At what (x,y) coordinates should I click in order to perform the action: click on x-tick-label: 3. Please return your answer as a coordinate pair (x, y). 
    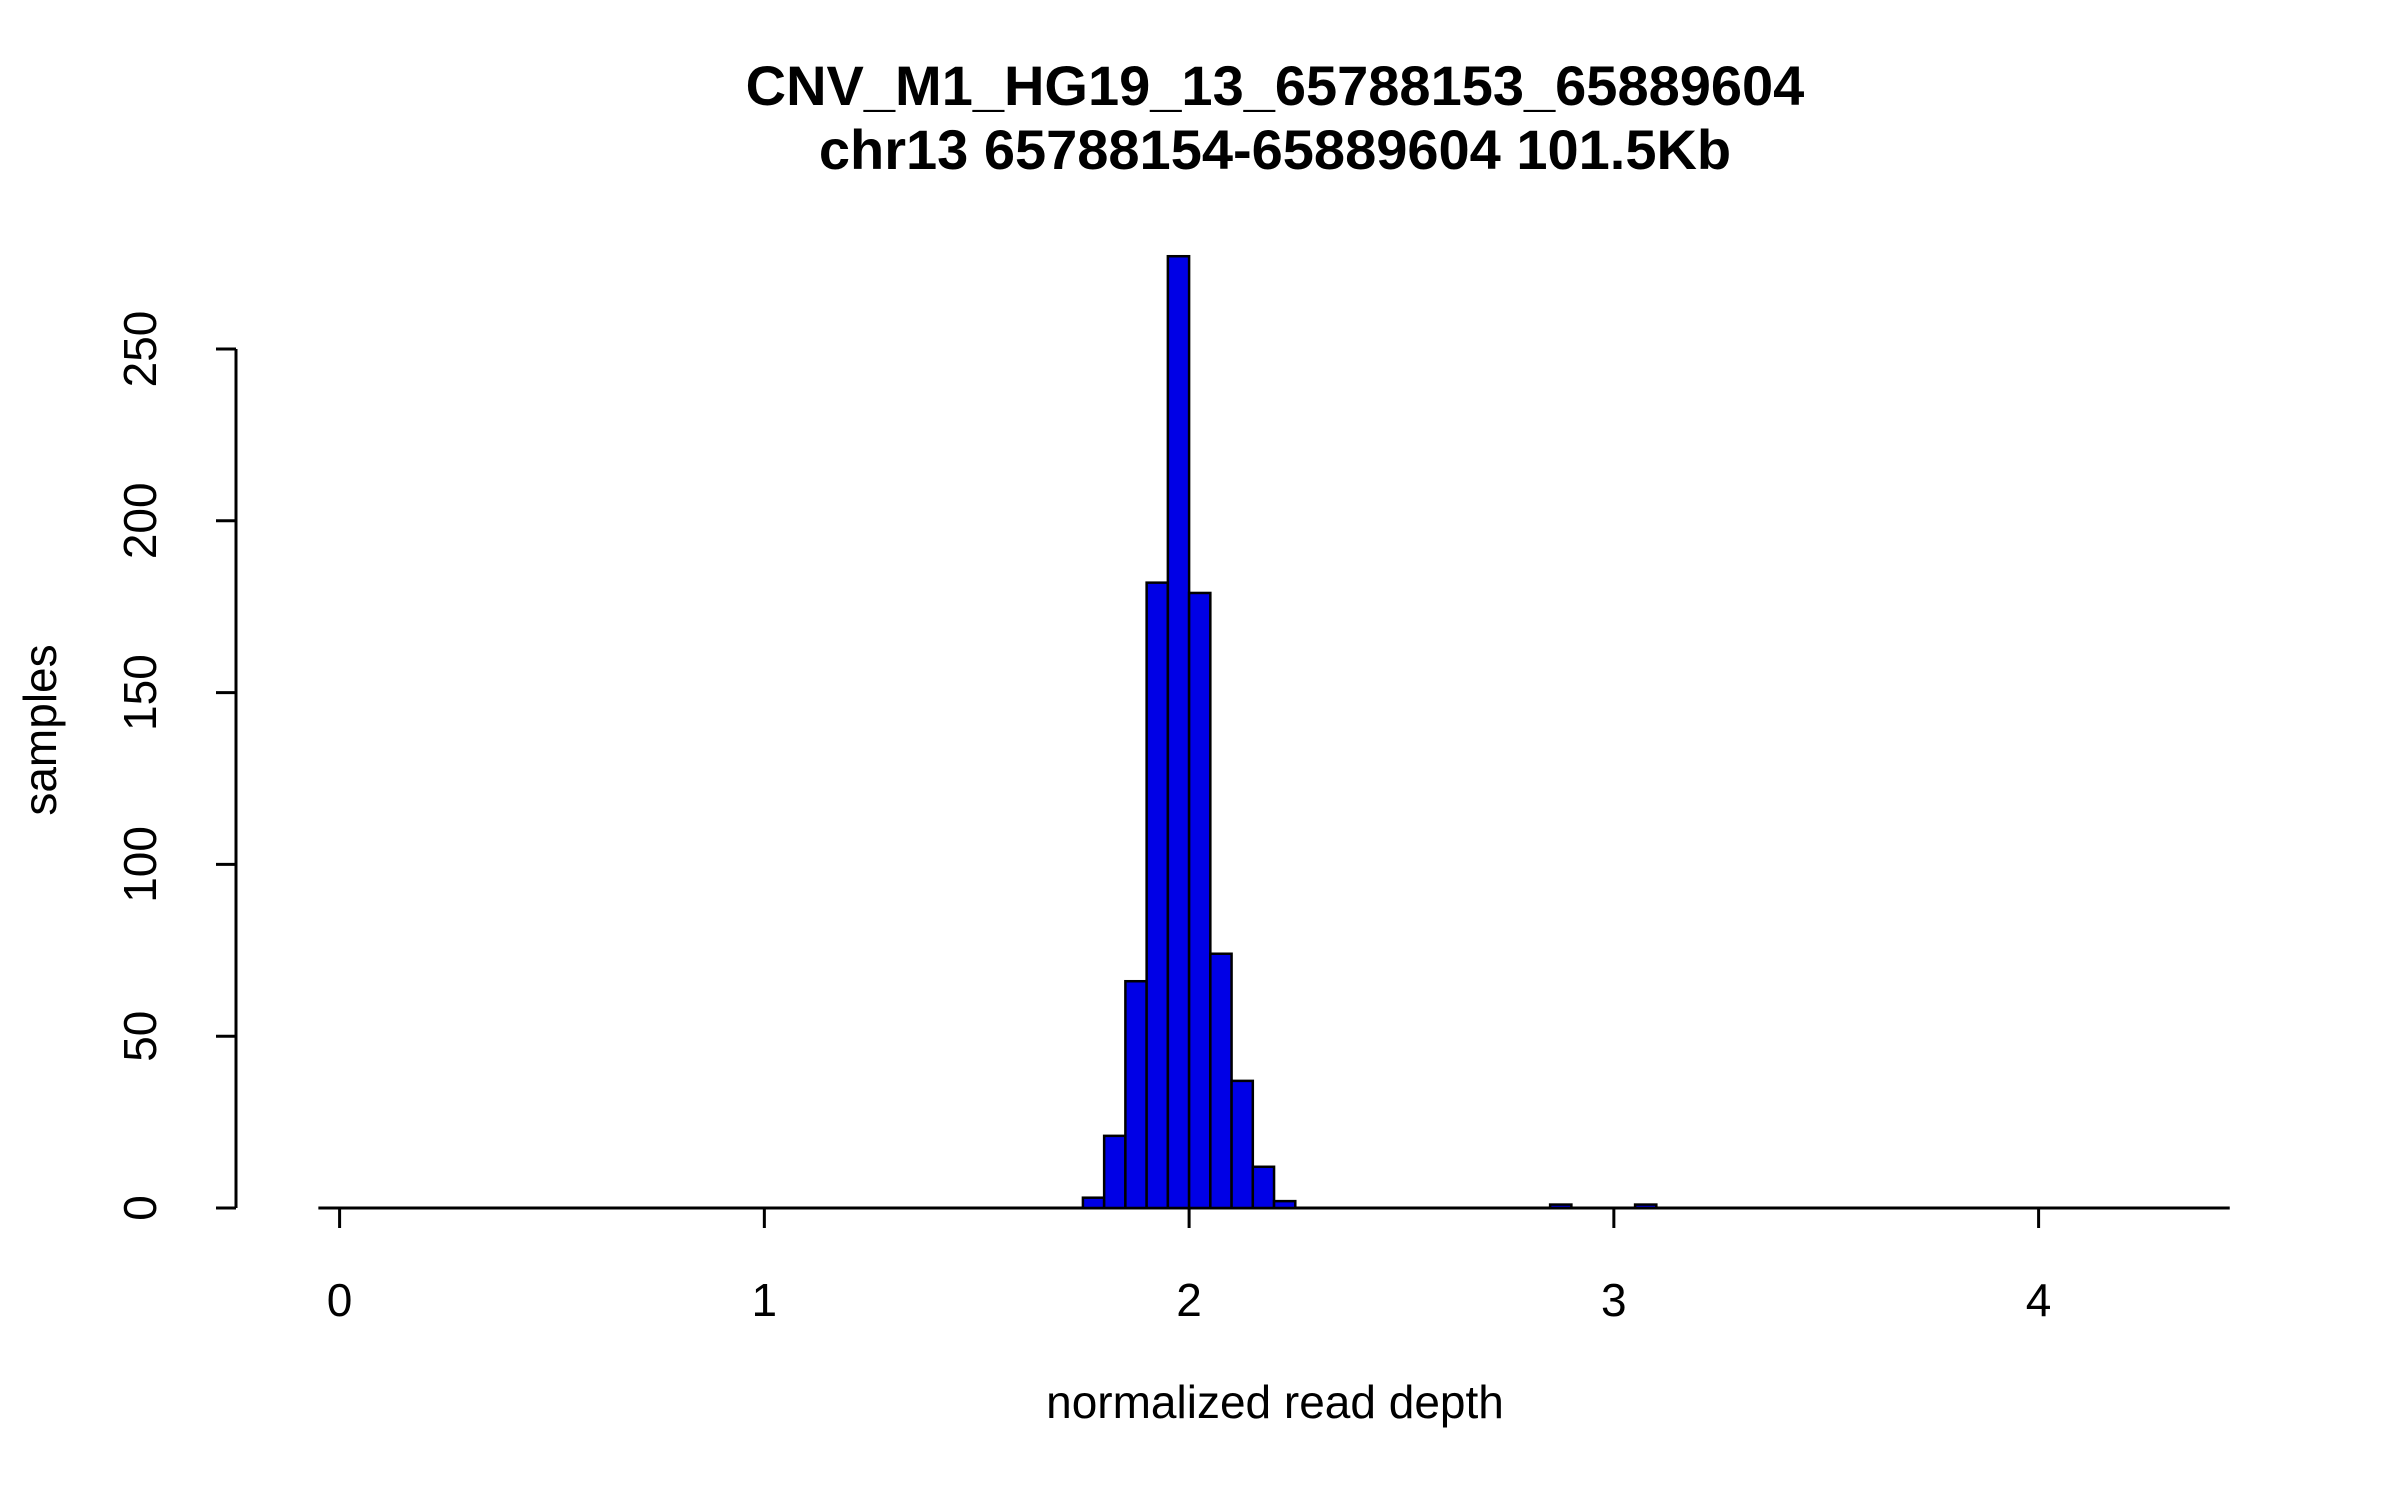
    Looking at the image, I should click on (1614, 1300).